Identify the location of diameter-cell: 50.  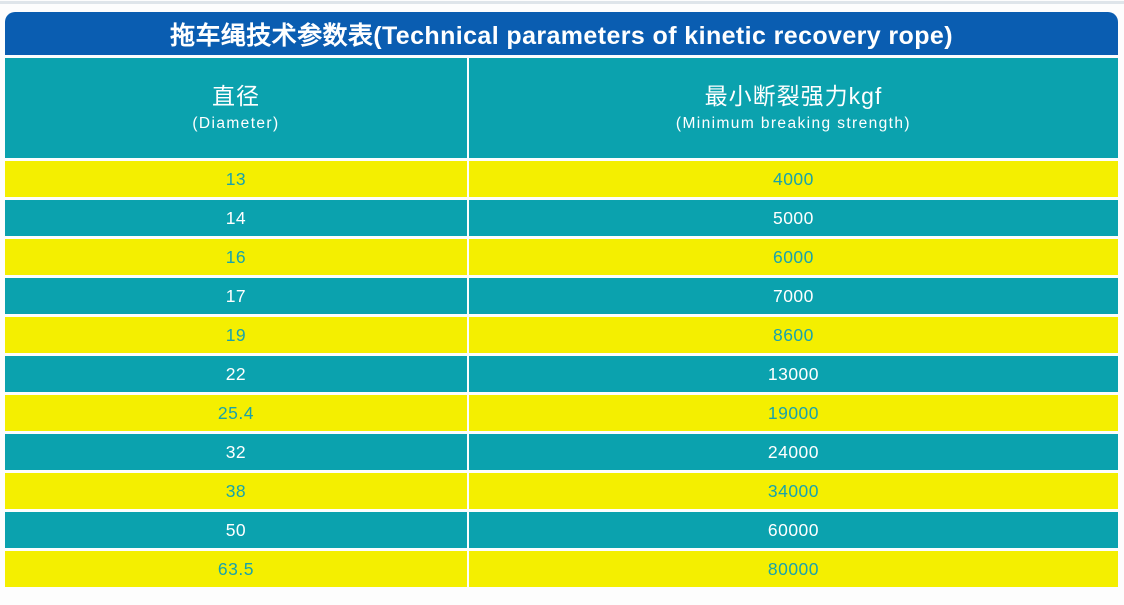
(236, 530).